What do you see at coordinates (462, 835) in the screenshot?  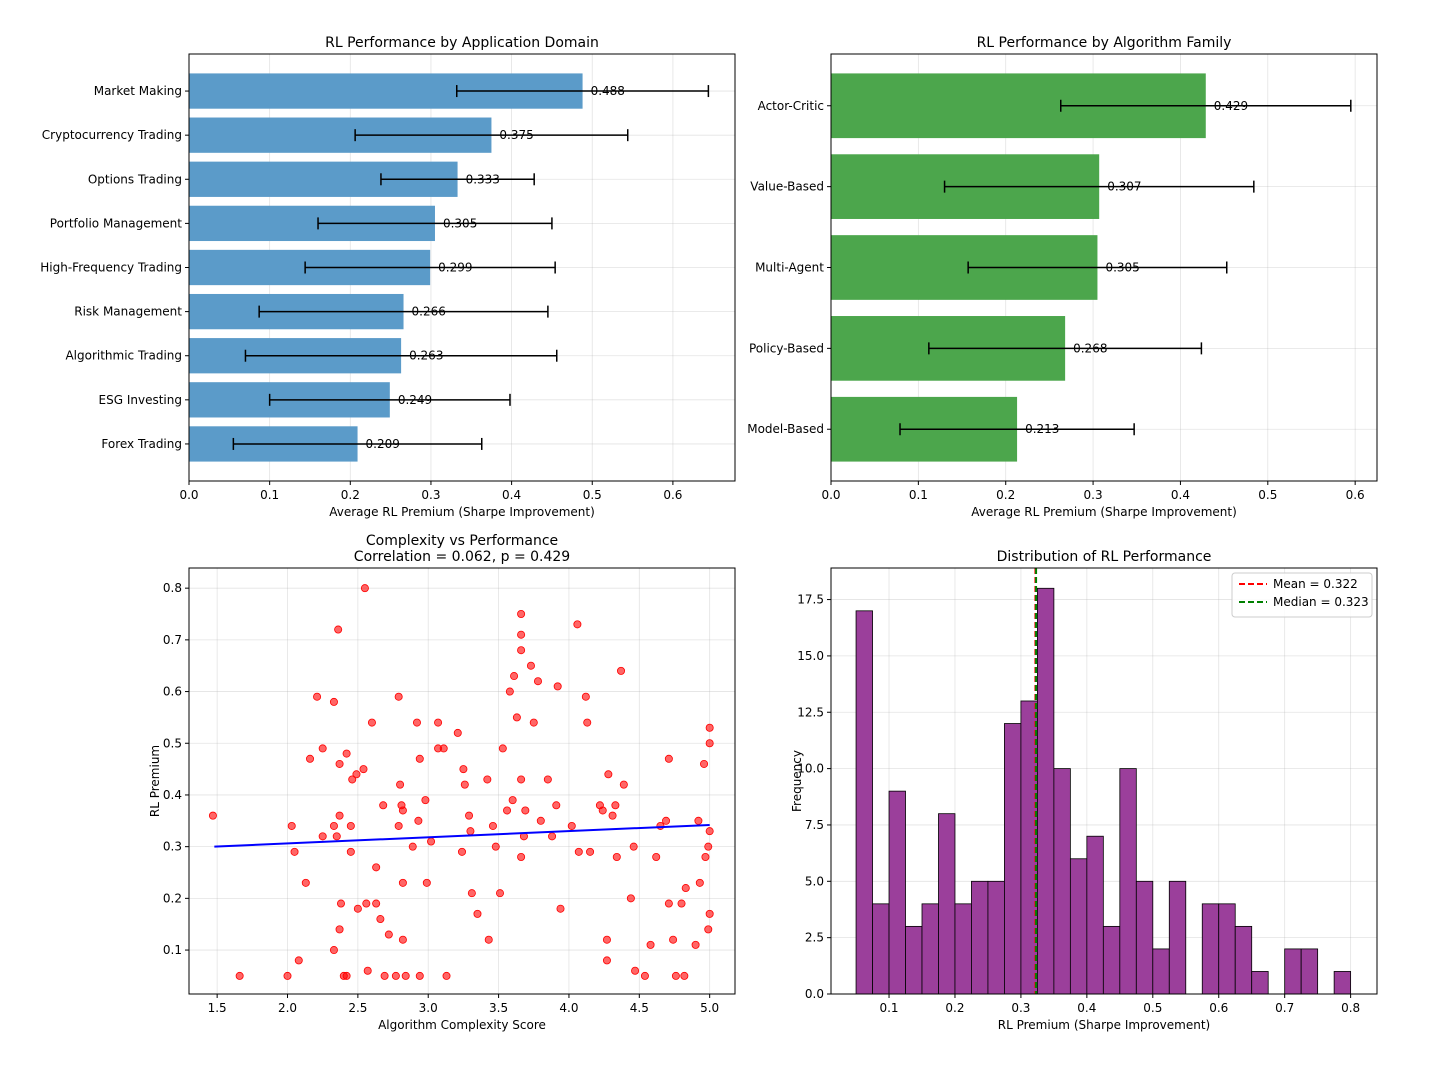 I see `trend-line` at bounding box center [462, 835].